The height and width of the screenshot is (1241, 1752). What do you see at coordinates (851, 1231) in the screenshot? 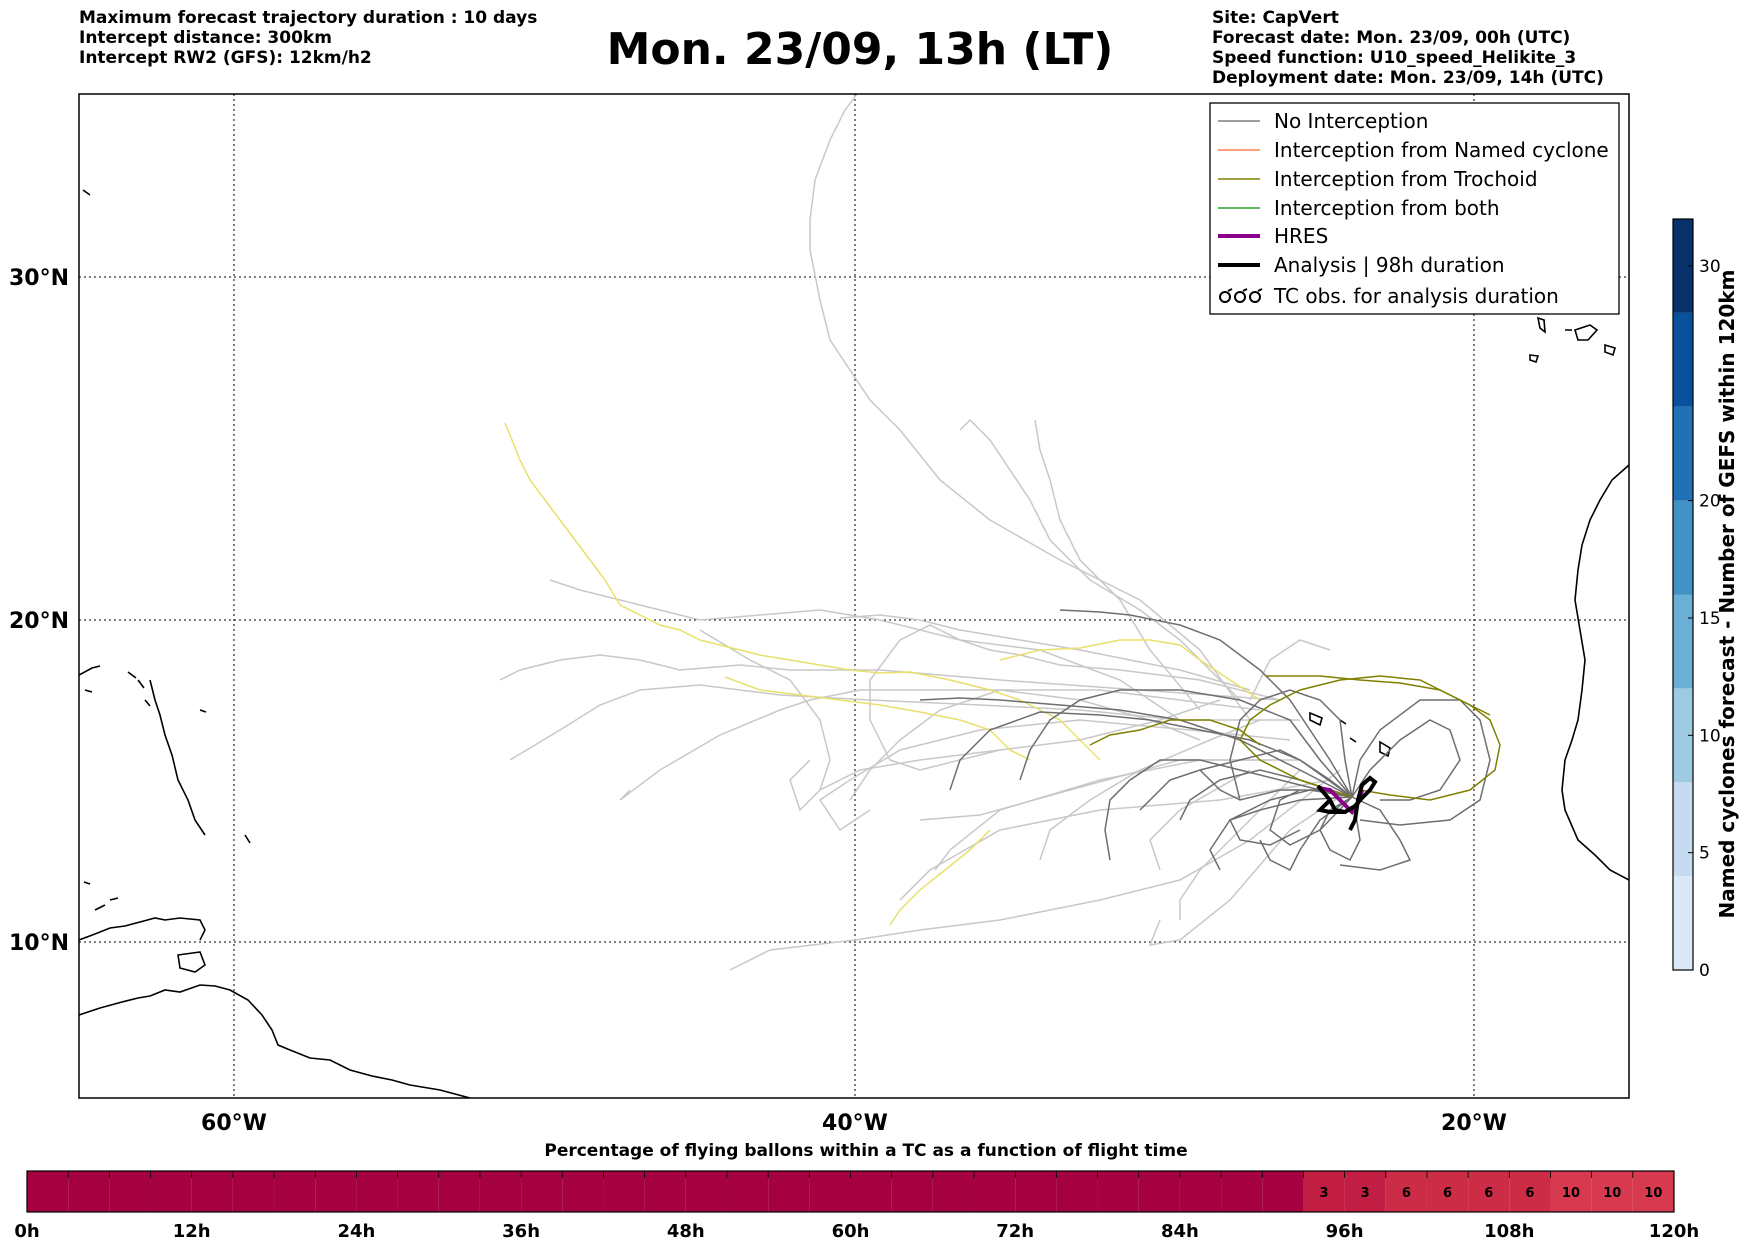
I see `time-bar-tick-label: 60h` at bounding box center [851, 1231].